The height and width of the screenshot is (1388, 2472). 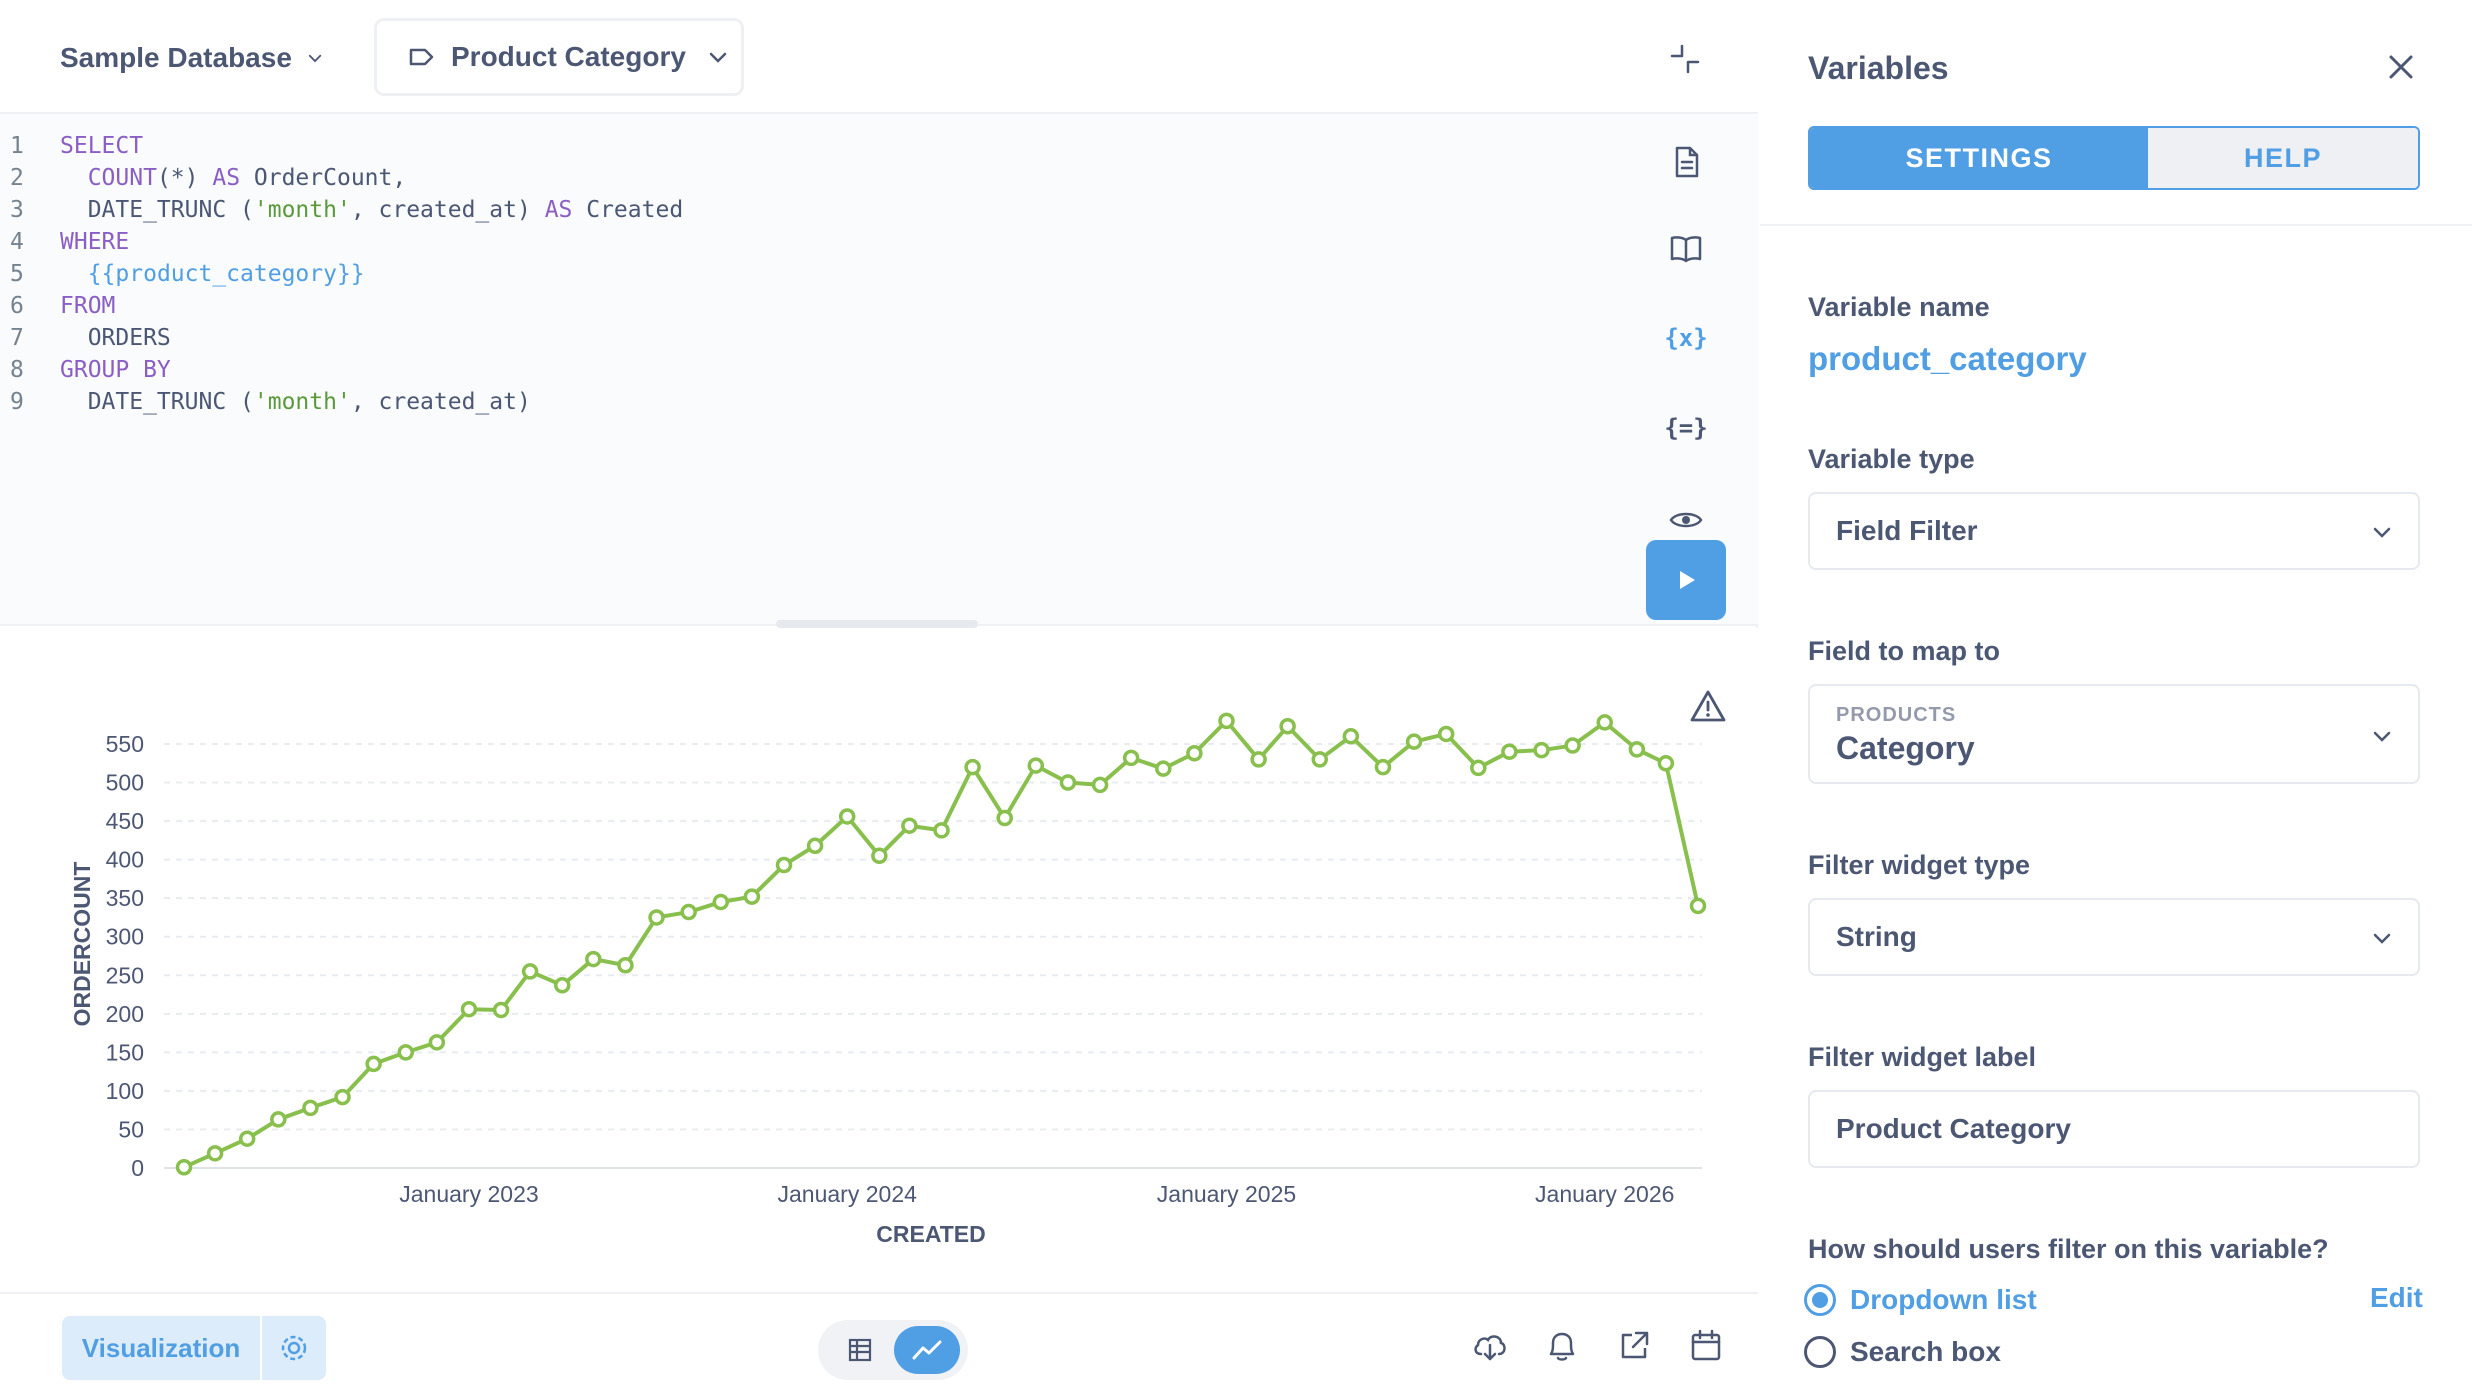 What do you see at coordinates (927, 1350) in the screenshot?
I see `chart-view-toggle` at bounding box center [927, 1350].